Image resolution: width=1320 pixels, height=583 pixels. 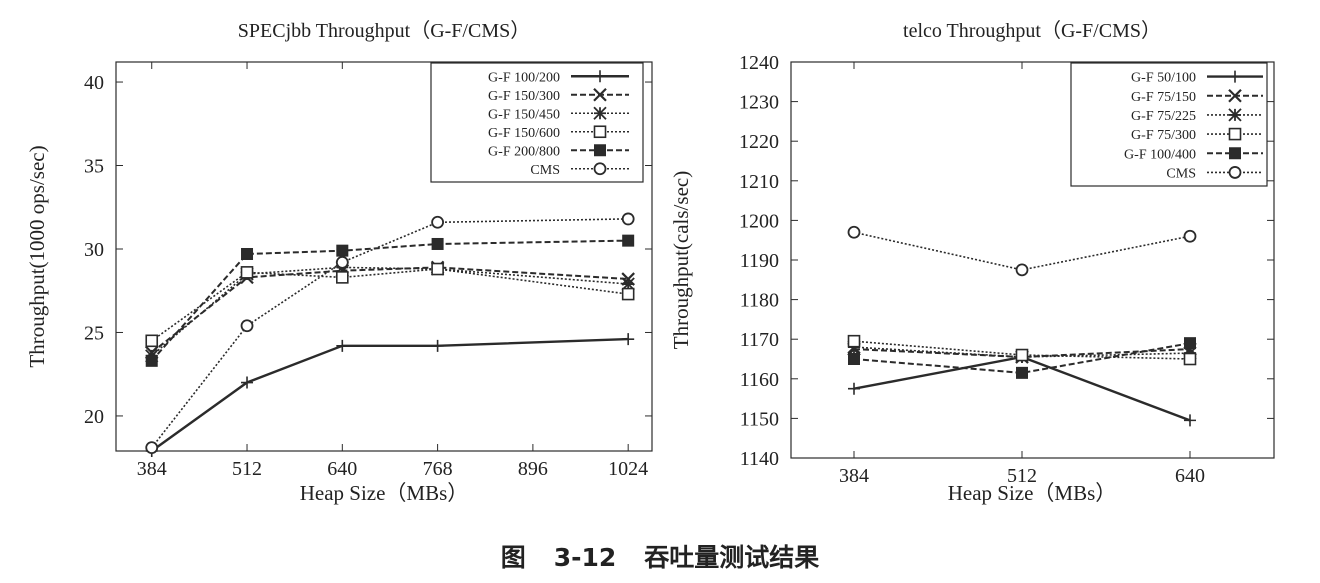 I want to click on y-tick-label: 1220, so click(x=759, y=142).